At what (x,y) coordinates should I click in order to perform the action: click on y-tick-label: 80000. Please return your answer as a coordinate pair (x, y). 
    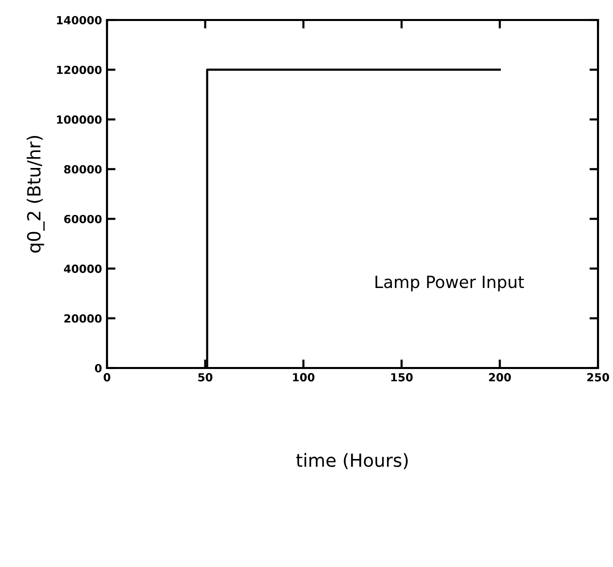
    Looking at the image, I should click on (83, 169).